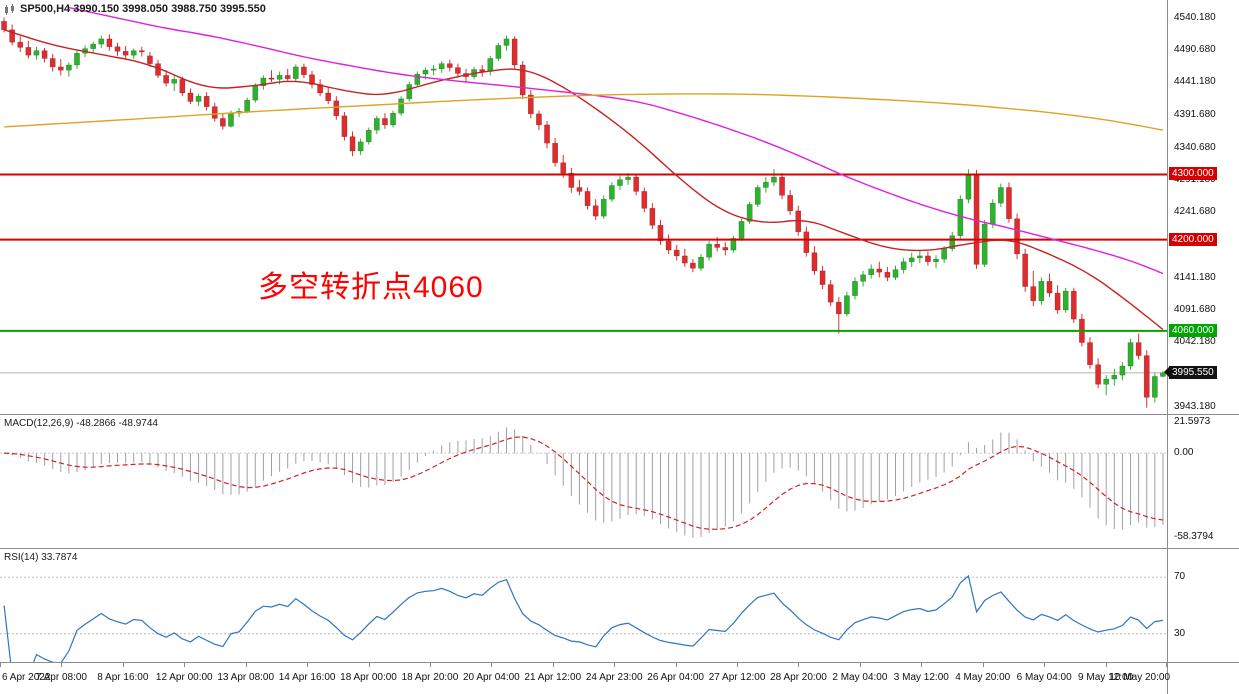 The image size is (1239, 694). Describe the element at coordinates (1195, 212) in the screenshot. I see `price-tick-label: 4241.680` at that location.